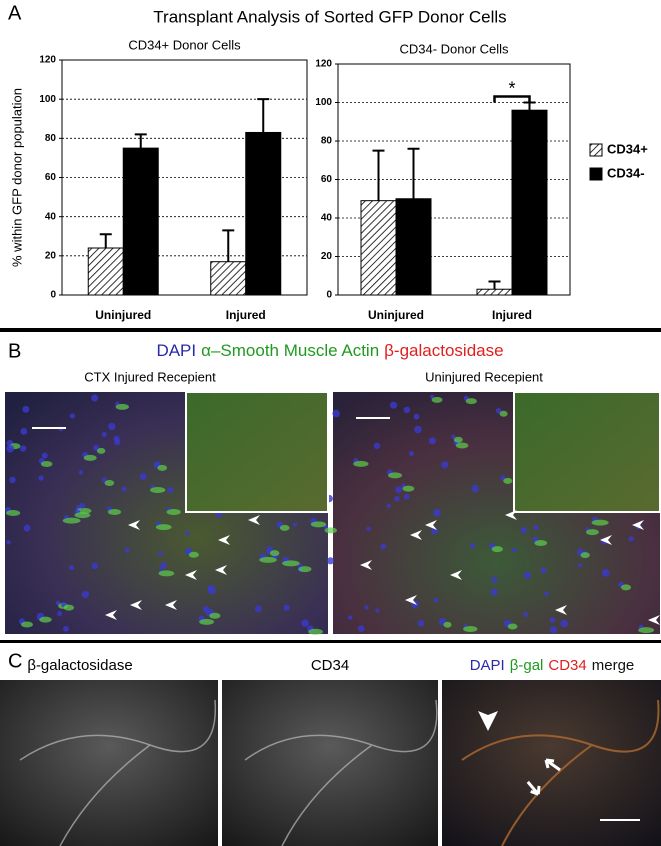 The image size is (661, 846). Describe the element at coordinates (246, 315) in the screenshot. I see `x-tick-label: Injured` at that location.